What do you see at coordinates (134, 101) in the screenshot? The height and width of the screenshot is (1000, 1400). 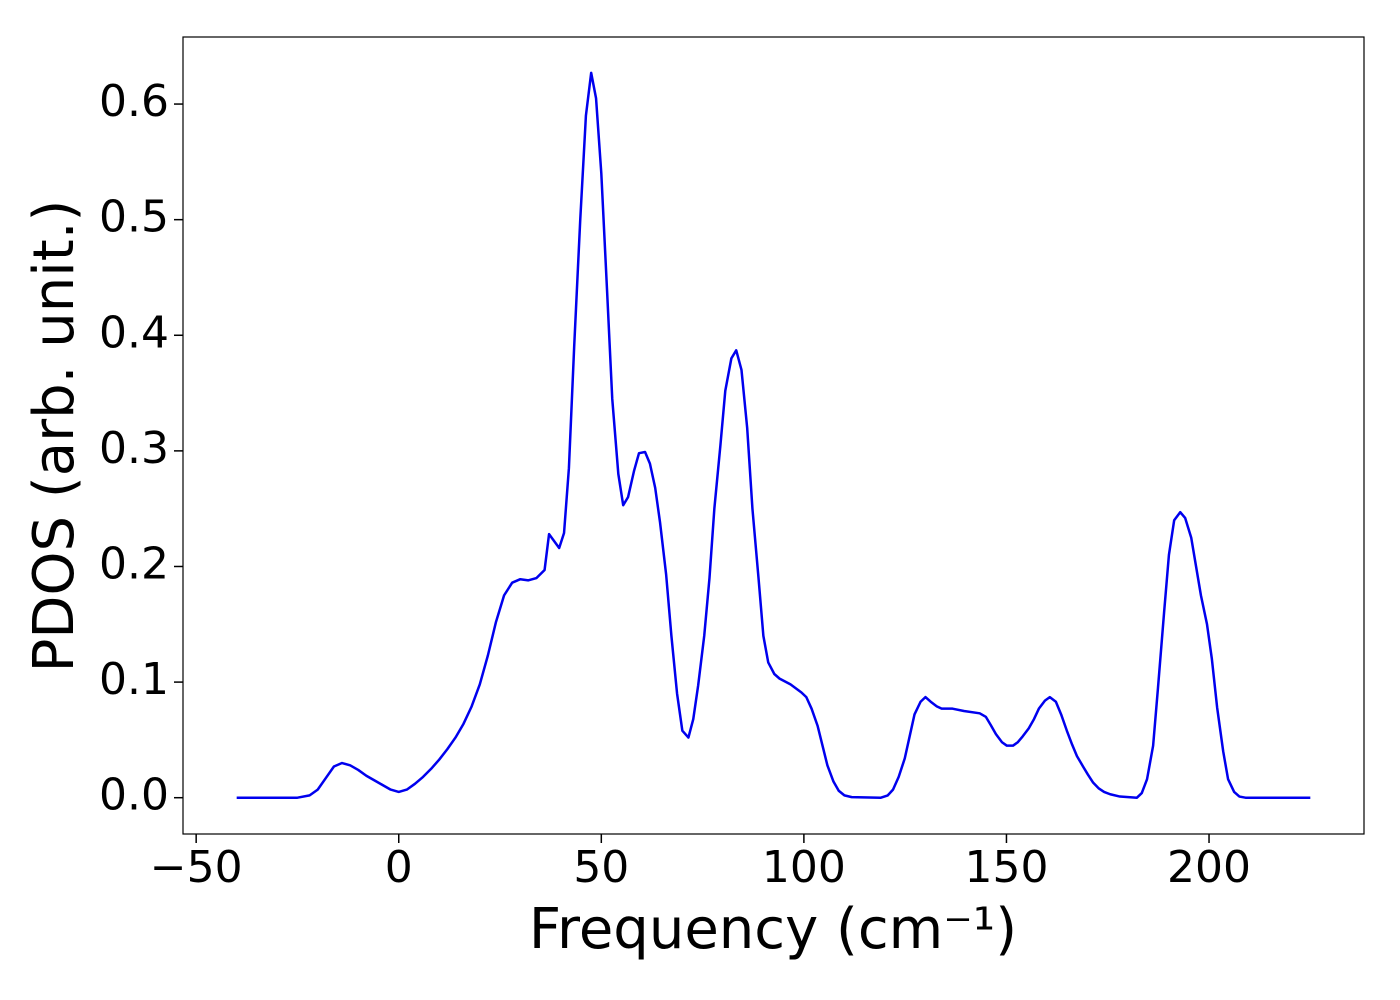 I see `y-tick-label: 0.6` at bounding box center [134, 101].